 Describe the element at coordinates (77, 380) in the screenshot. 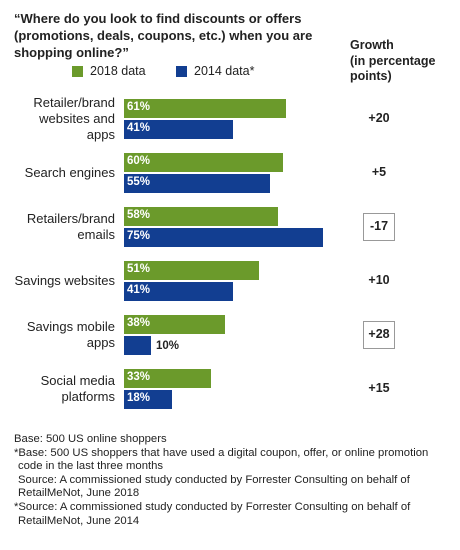

I see `category-label-line: Social media` at that location.